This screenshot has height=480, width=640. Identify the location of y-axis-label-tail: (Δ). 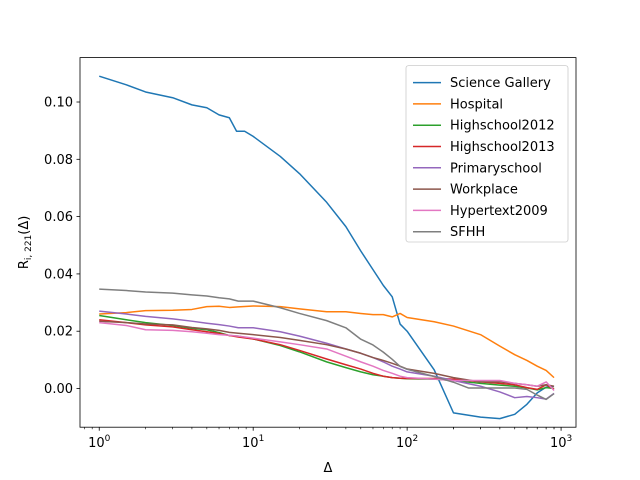
(24, 225).